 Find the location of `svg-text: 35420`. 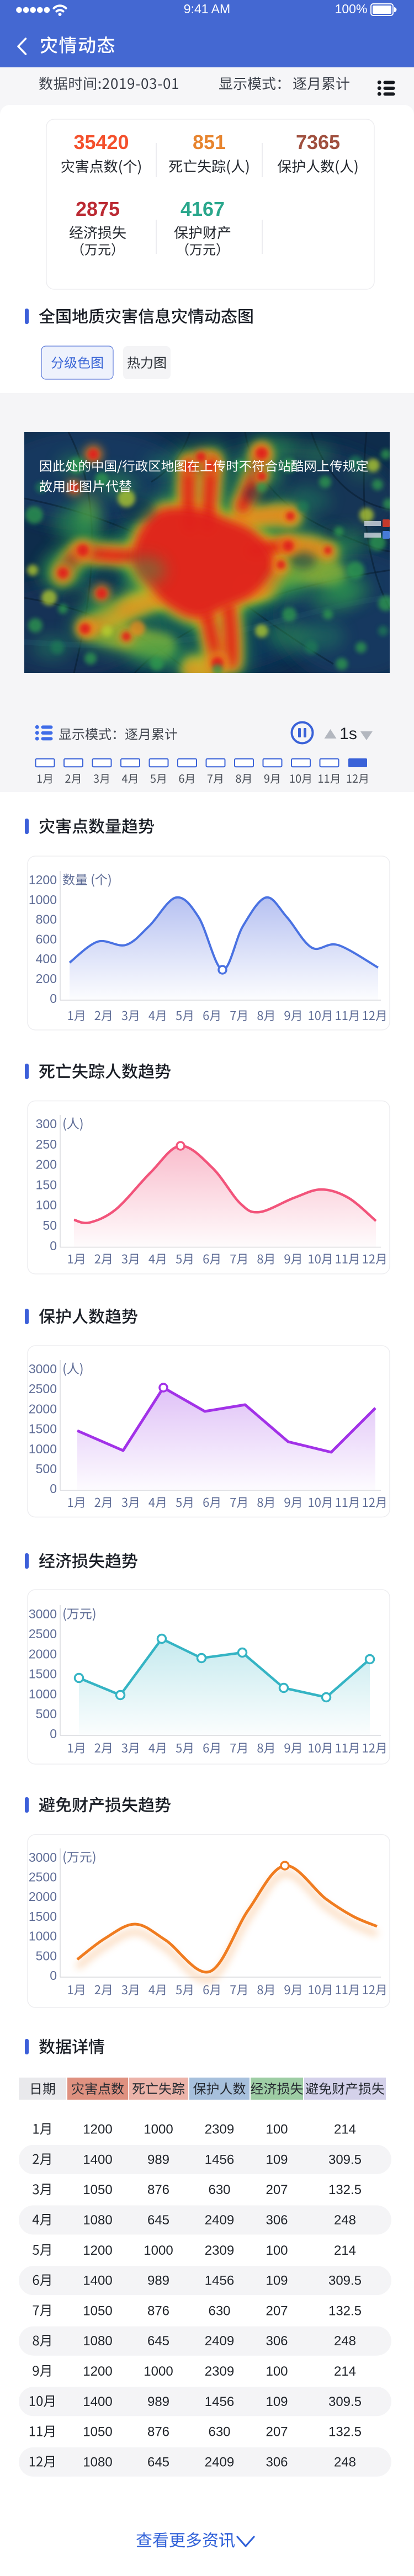

svg-text: 35420 is located at coordinates (101, 142).